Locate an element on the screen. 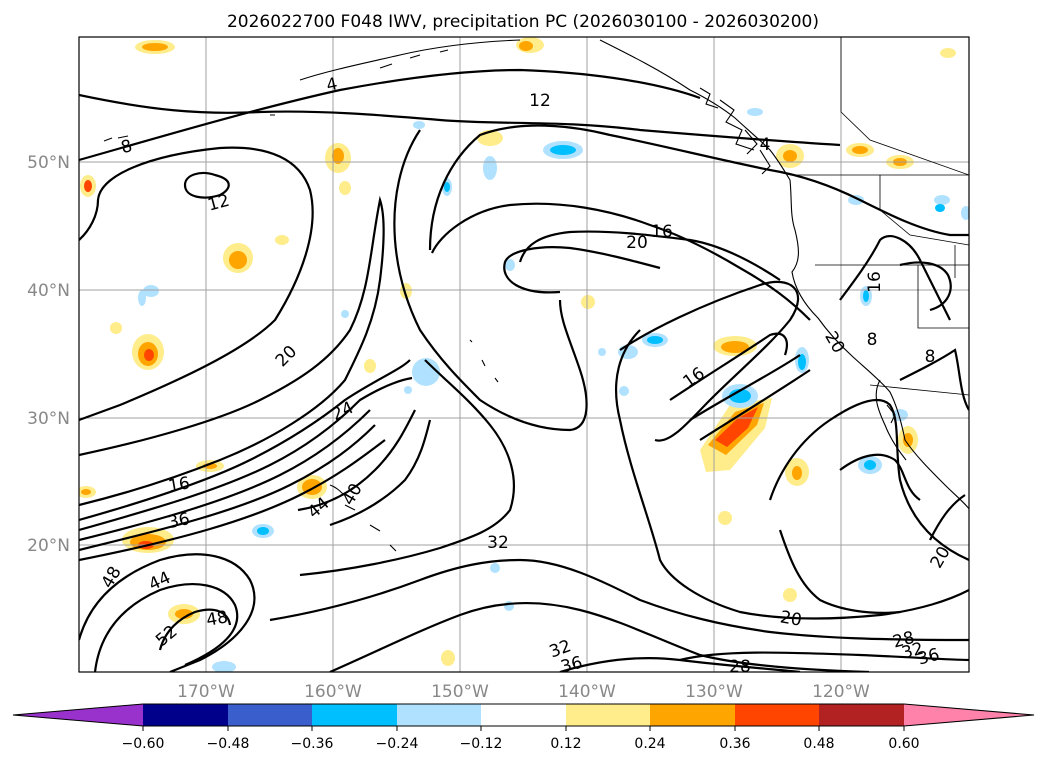  lat-tick-label: 20°N is located at coordinates (48, 546).